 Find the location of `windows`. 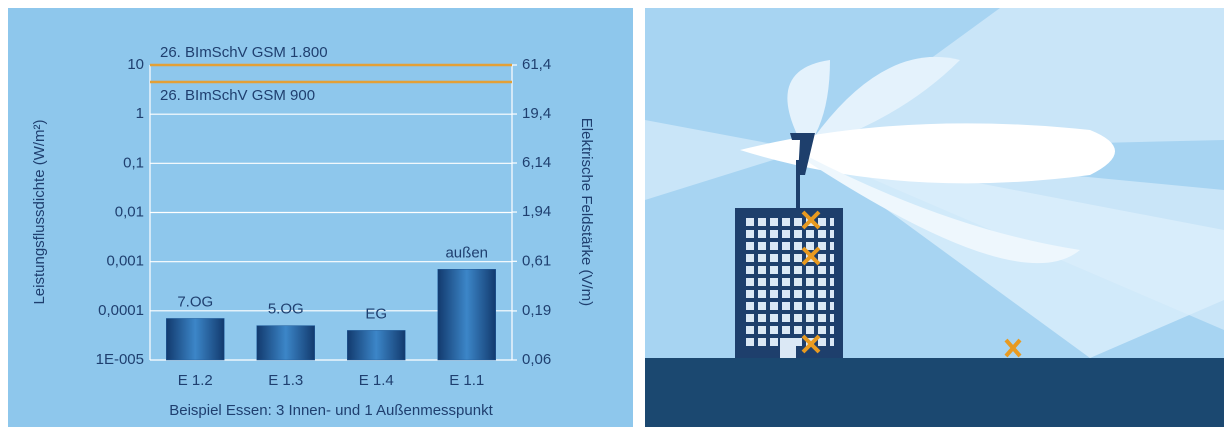

windows is located at coordinates (789, 280).